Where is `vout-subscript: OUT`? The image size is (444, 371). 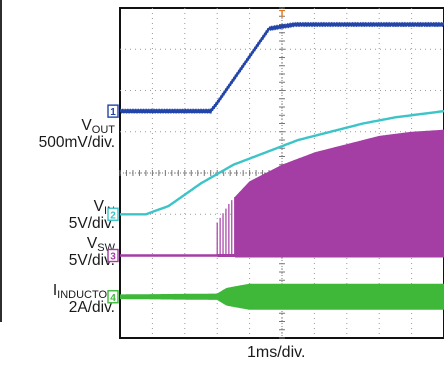
vout-subscript: OUT is located at coordinates (103, 130).